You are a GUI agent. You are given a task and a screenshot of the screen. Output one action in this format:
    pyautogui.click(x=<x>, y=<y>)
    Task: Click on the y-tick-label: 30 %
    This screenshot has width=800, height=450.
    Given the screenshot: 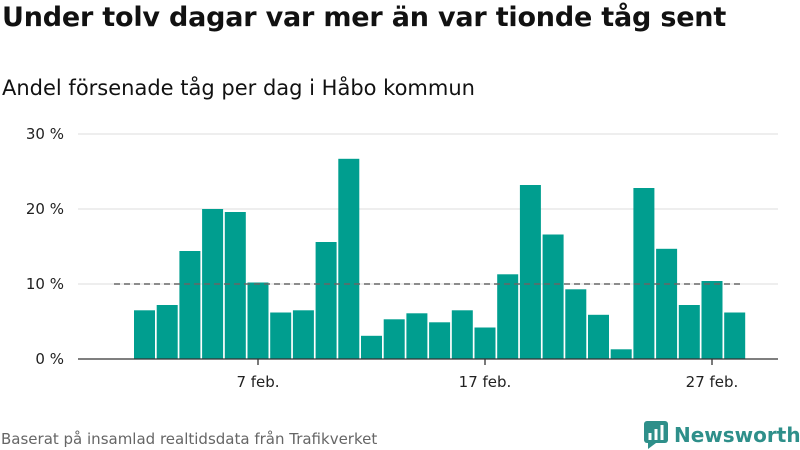 What is the action you would take?
    pyautogui.click(x=45, y=134)
    